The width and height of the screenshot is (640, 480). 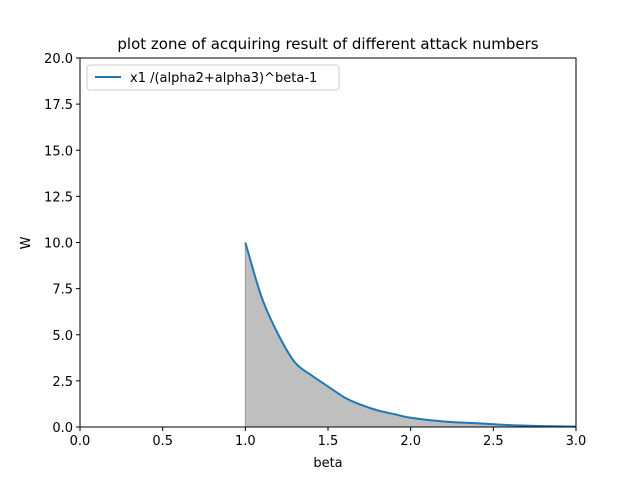 I want to click on x-axis-label: beta, so click(x=327, y=463).